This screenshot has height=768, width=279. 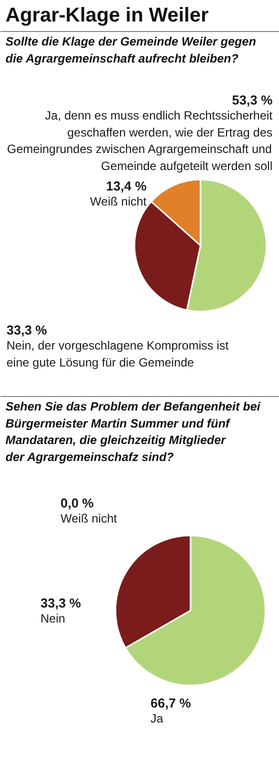 What do you see at coordinates (133, 432) in the screenshot?
I see `chart-subtitle: Sehen Sie das Problem der Befangenheit bei Bürgermeister Martin Summer und fünf Mandataren, die gleichzeitig Mitglieder der Agrargemeinschafz sind?` at bounding box center [133, 432].